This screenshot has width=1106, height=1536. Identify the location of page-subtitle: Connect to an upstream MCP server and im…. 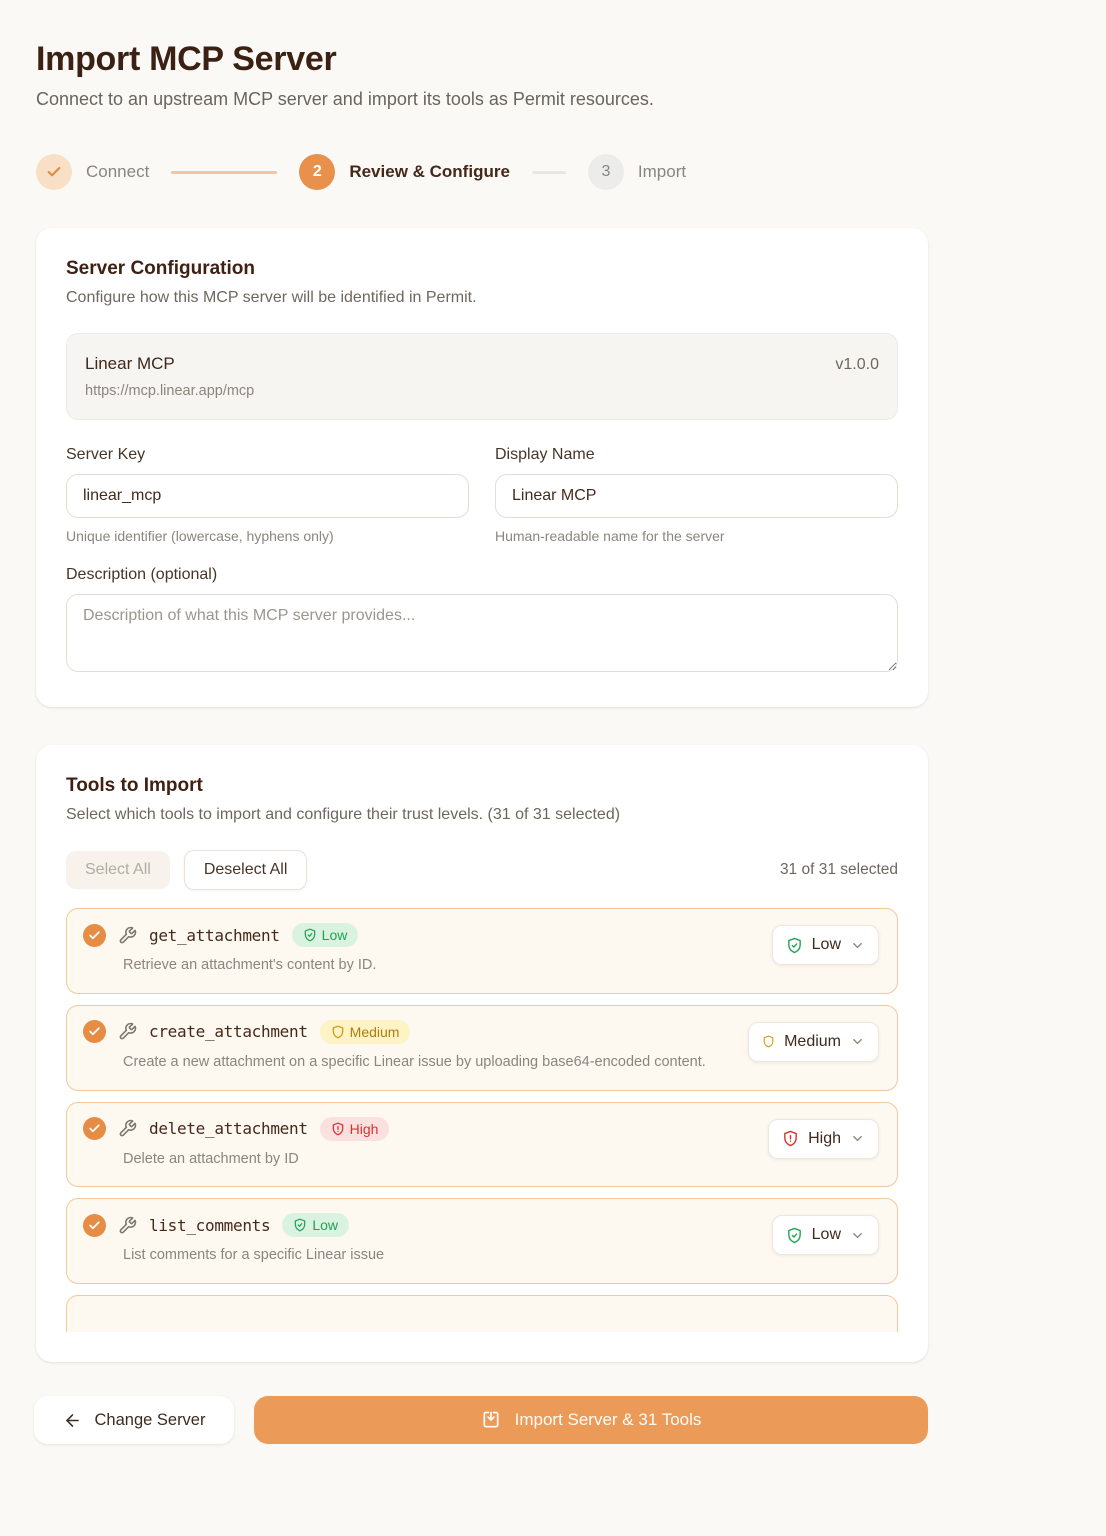
(345, 99).